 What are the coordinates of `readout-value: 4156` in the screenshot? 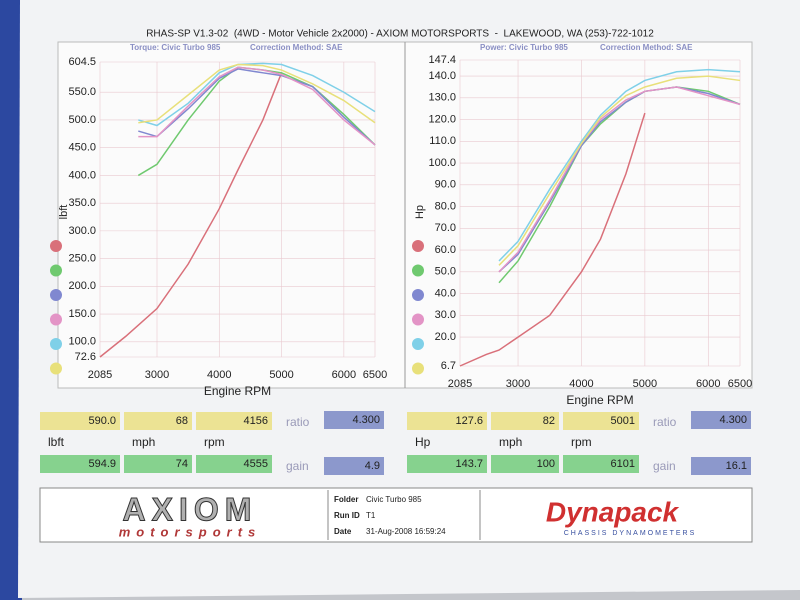 It's located at (256, 421).